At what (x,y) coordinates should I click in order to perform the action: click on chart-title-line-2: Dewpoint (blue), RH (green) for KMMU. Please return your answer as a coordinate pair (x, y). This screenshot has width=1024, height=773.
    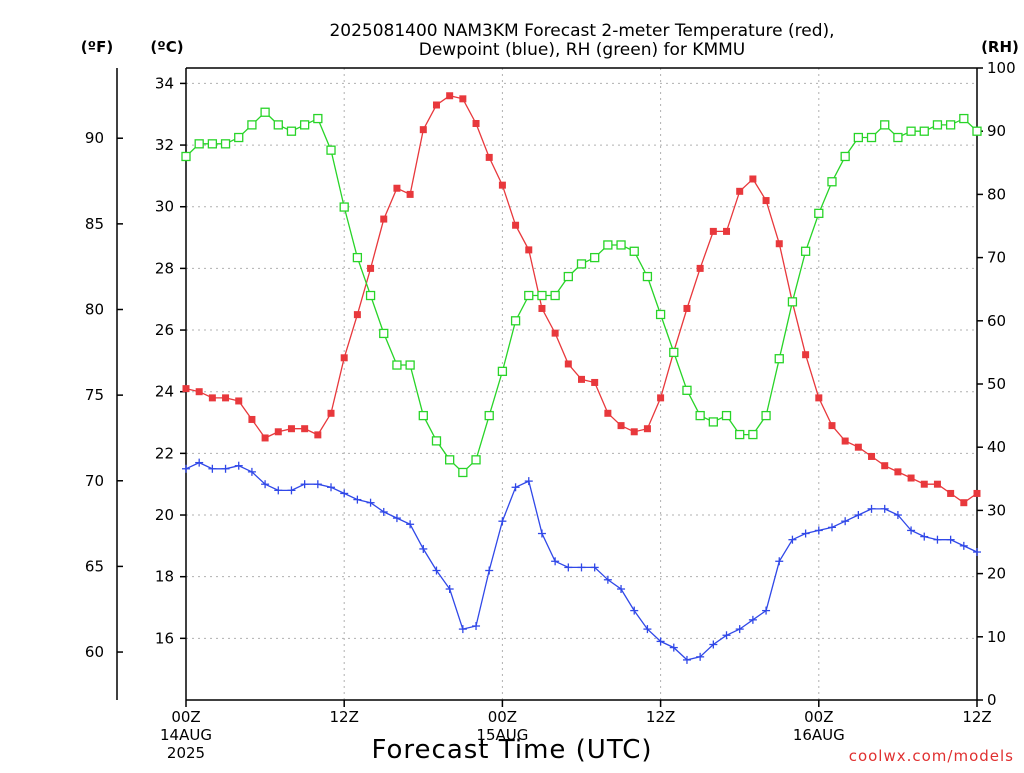
    Looking at the image, I should click on (582, 50).